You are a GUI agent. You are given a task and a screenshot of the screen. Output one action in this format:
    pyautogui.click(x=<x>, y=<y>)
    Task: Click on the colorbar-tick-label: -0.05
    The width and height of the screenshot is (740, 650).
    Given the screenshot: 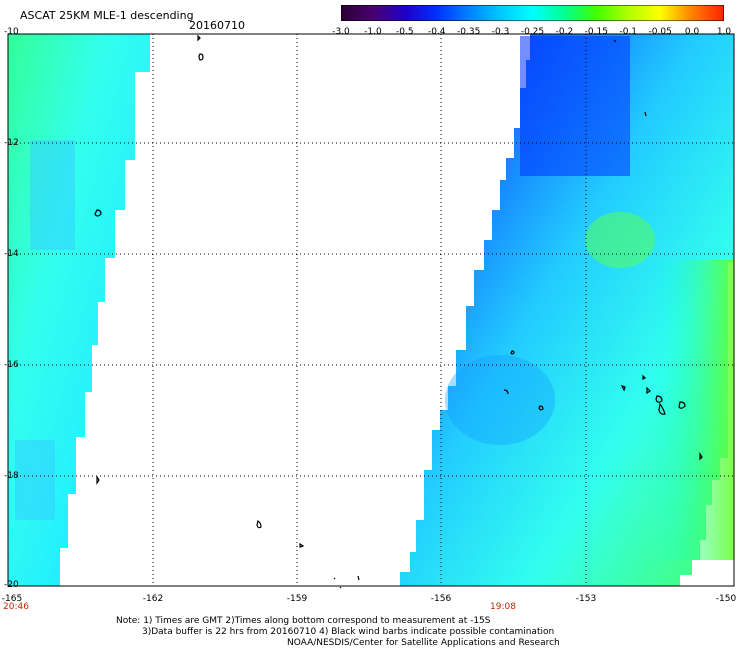 What is the action you would take?
    pyautogui.click(x=660, y=32)
    